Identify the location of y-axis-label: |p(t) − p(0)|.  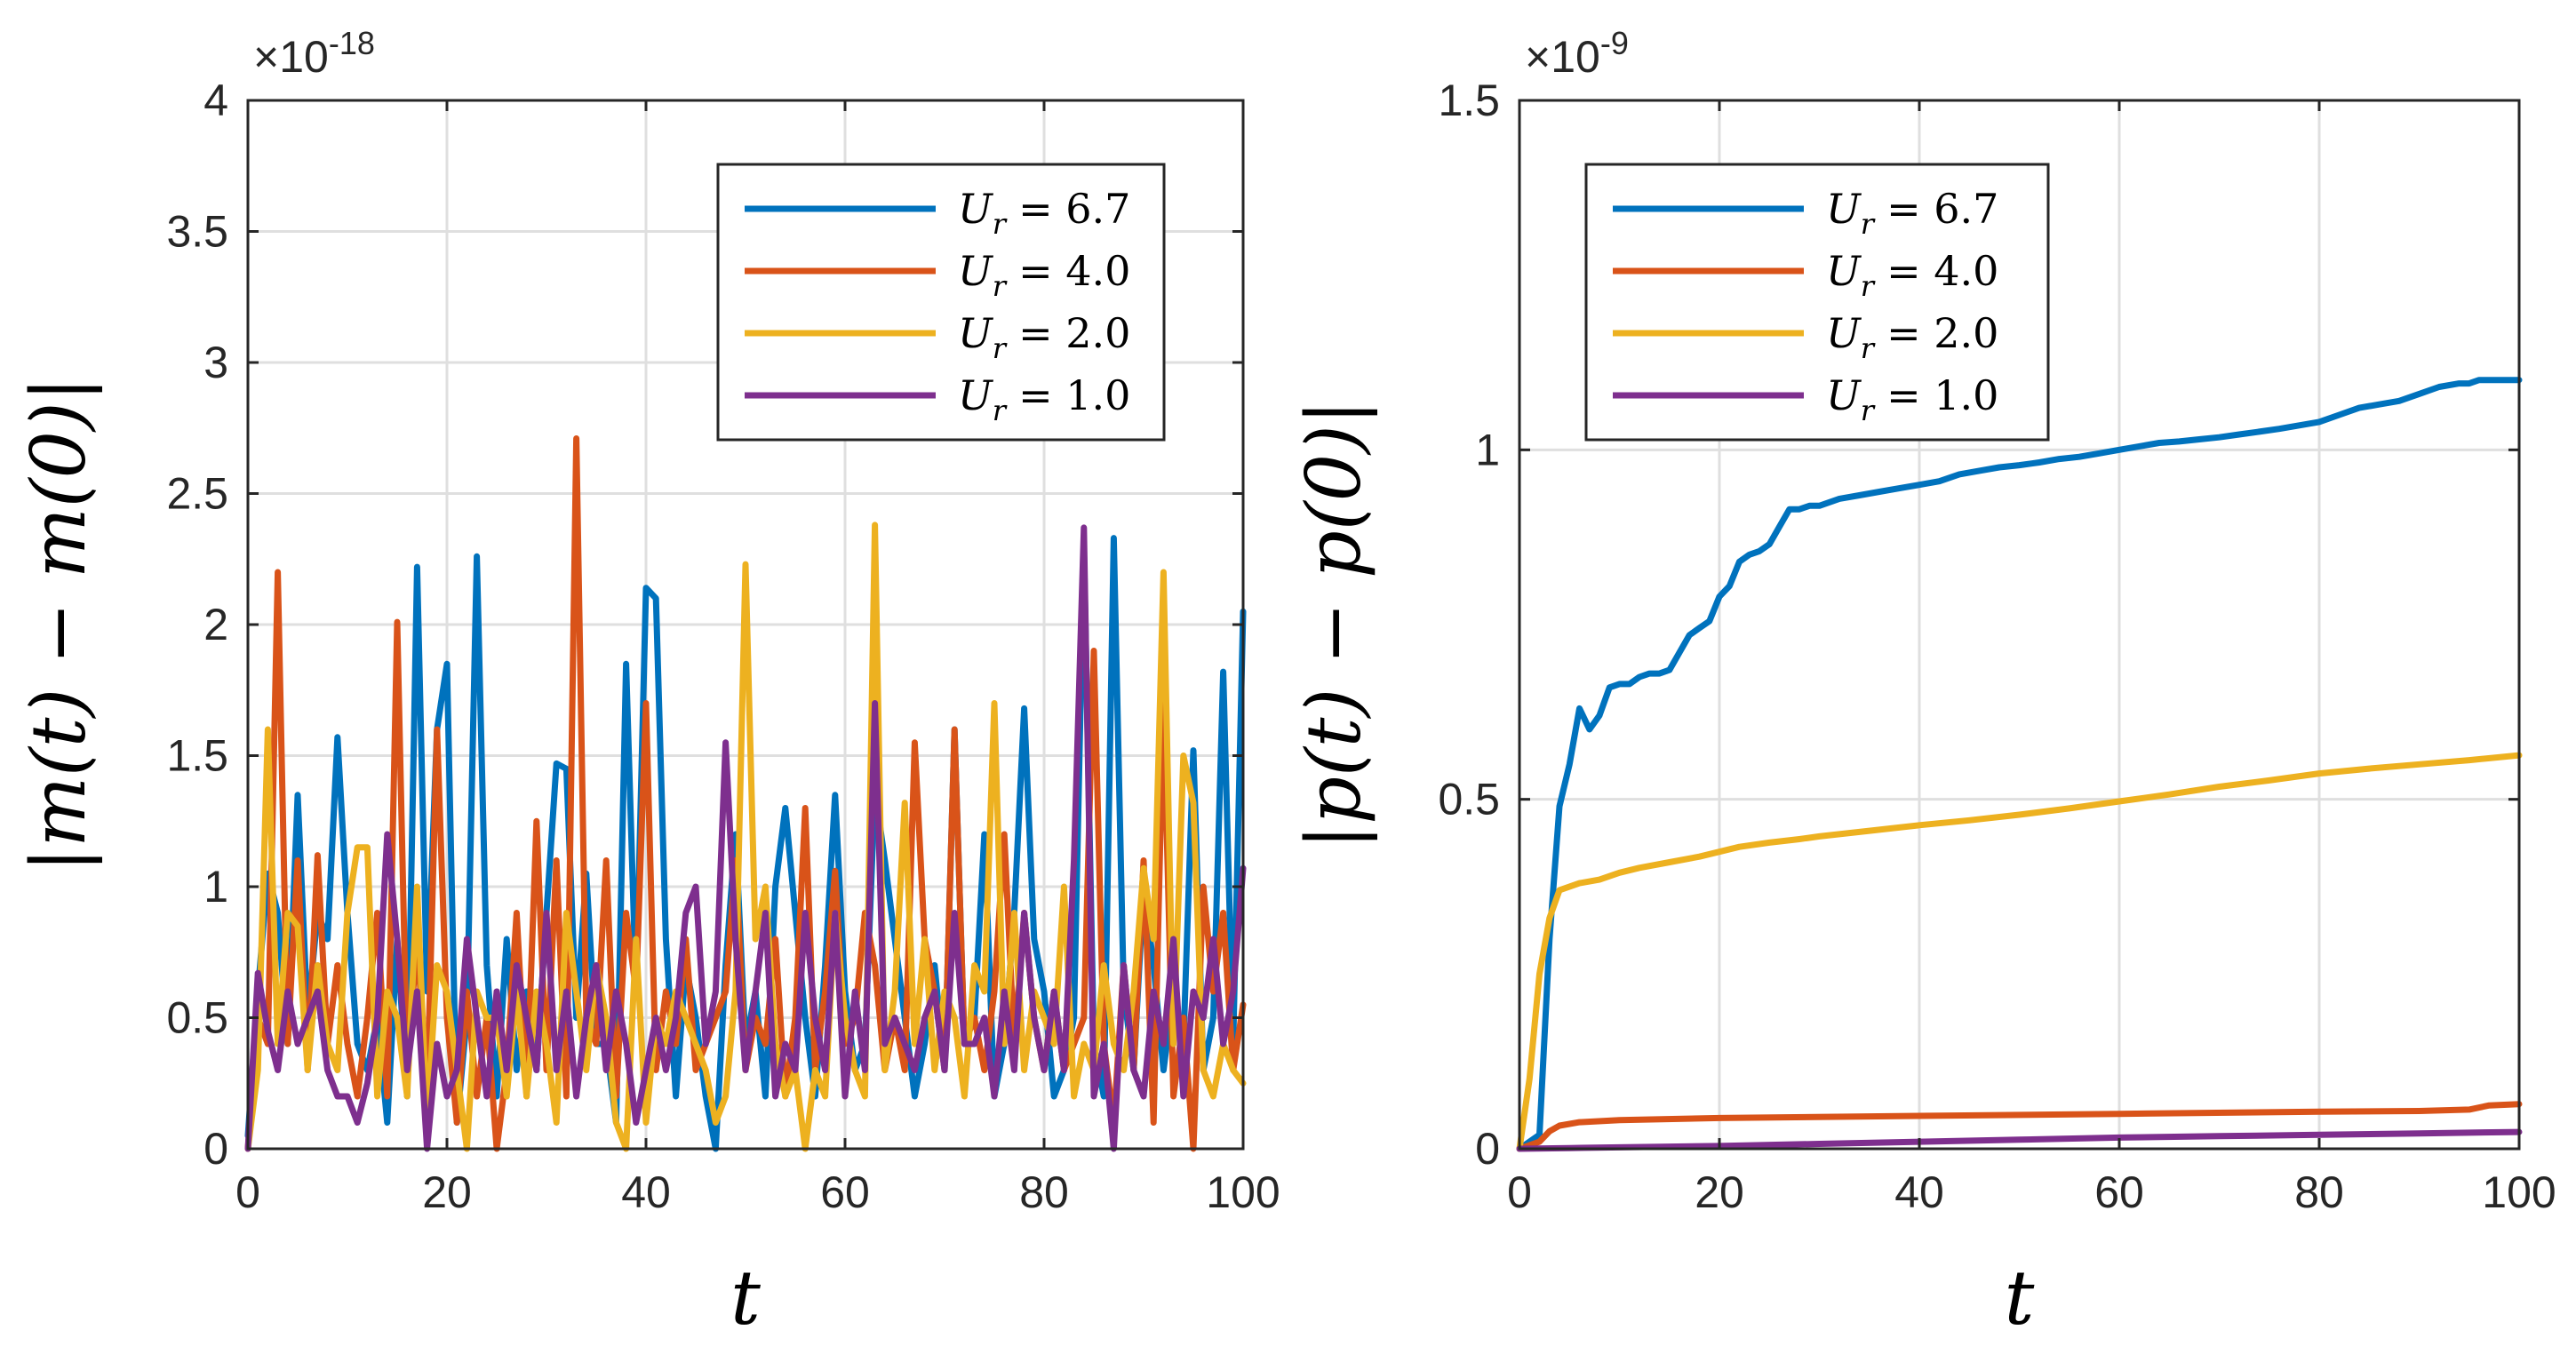
(1334, 625).